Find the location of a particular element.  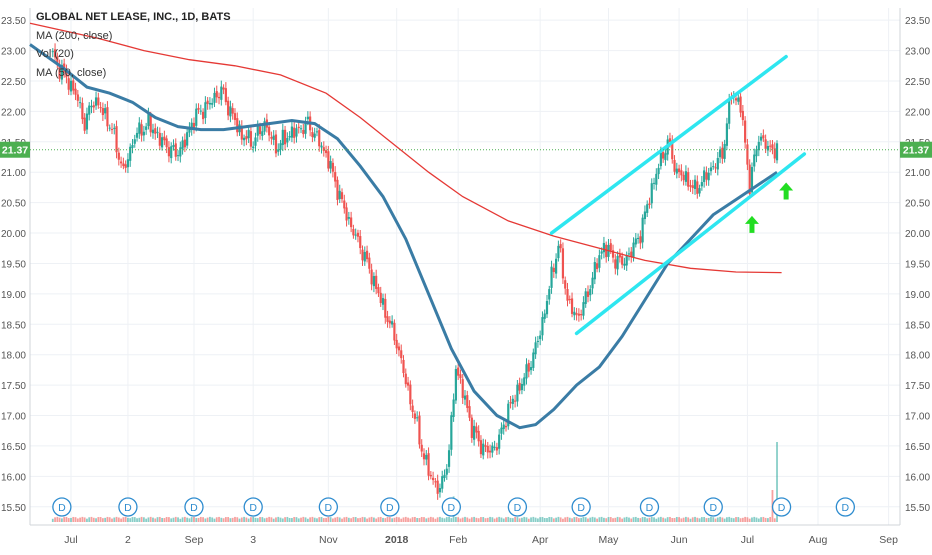

legend-volume: Vol (20) is located at coordinates (55, 54).